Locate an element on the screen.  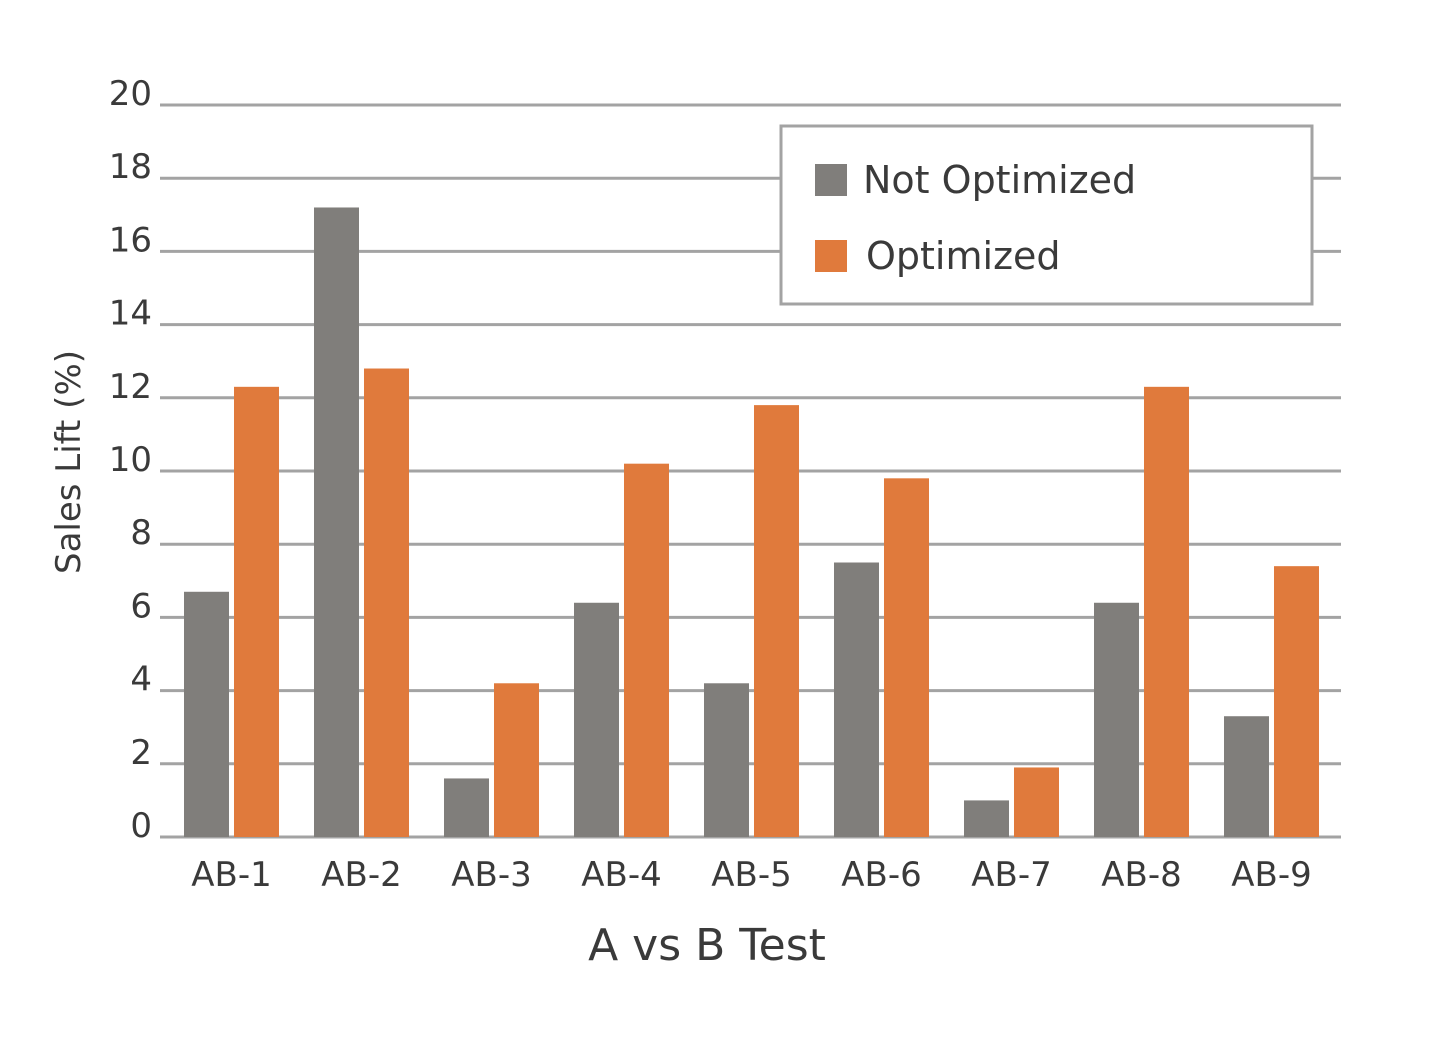
bar-ab-1-not-optimized is located at coordinates (206, 714).